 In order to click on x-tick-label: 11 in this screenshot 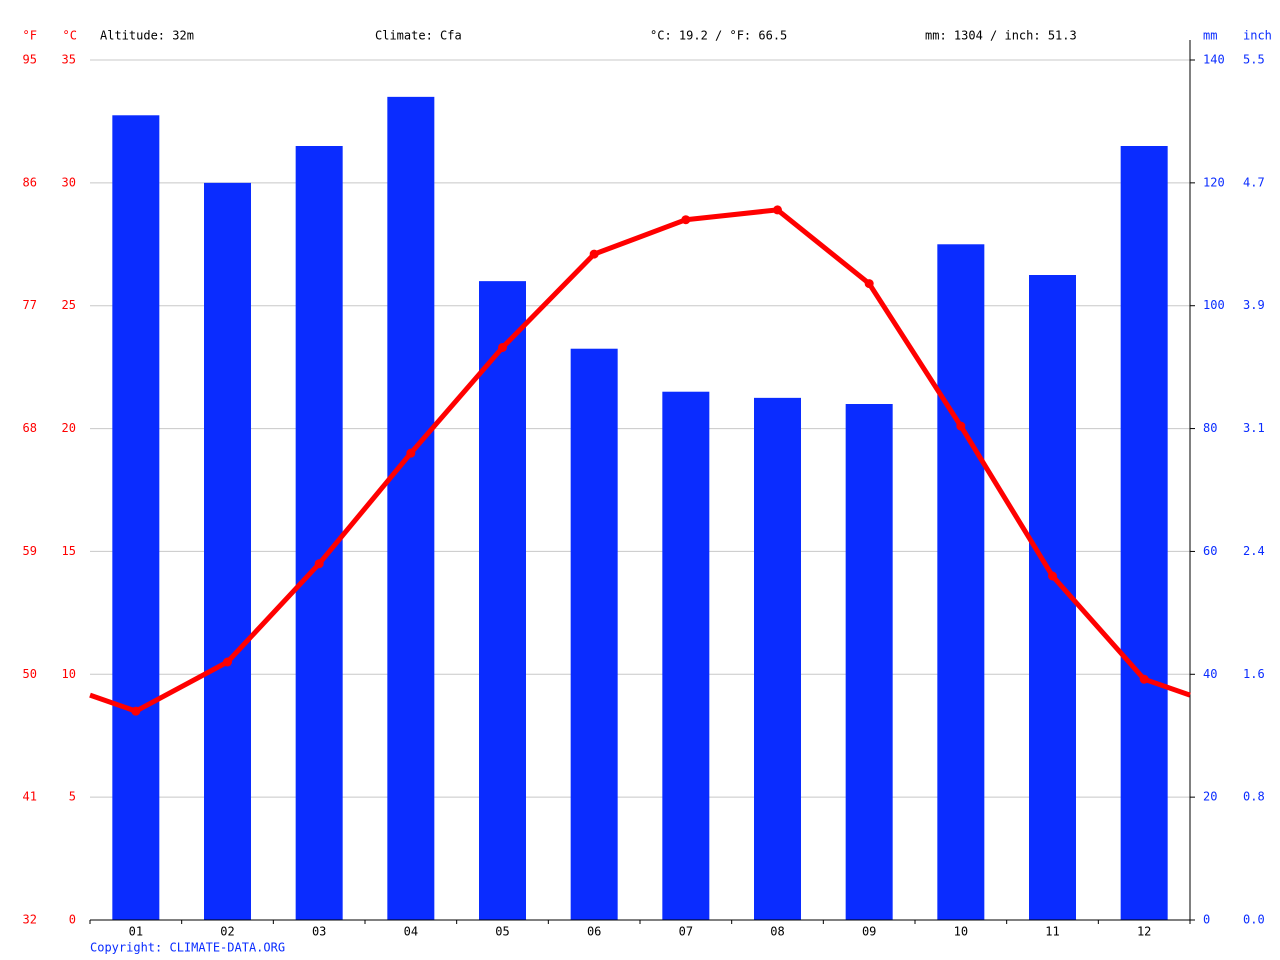, I will do `click(1052, 932)`.